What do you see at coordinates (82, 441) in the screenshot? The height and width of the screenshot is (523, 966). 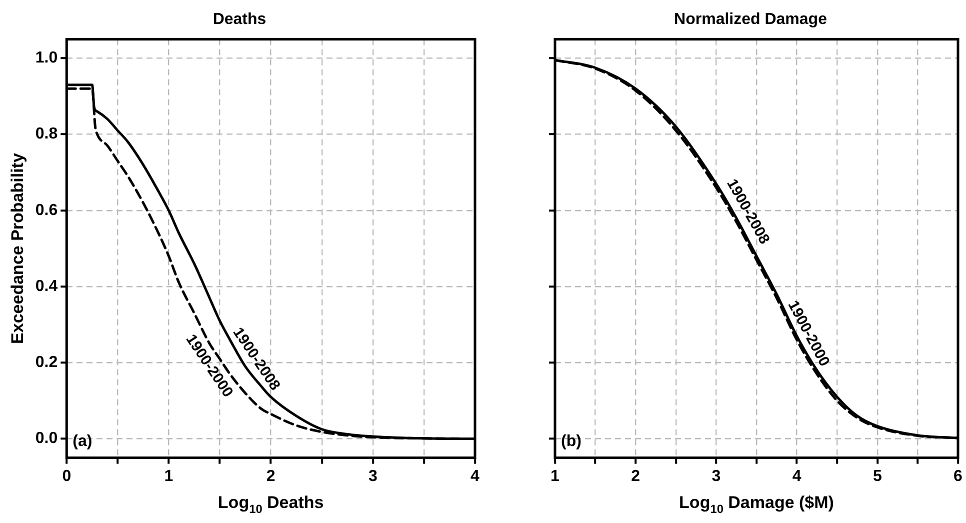 I see `annotation: (a)` at bounding box center [82, 441].